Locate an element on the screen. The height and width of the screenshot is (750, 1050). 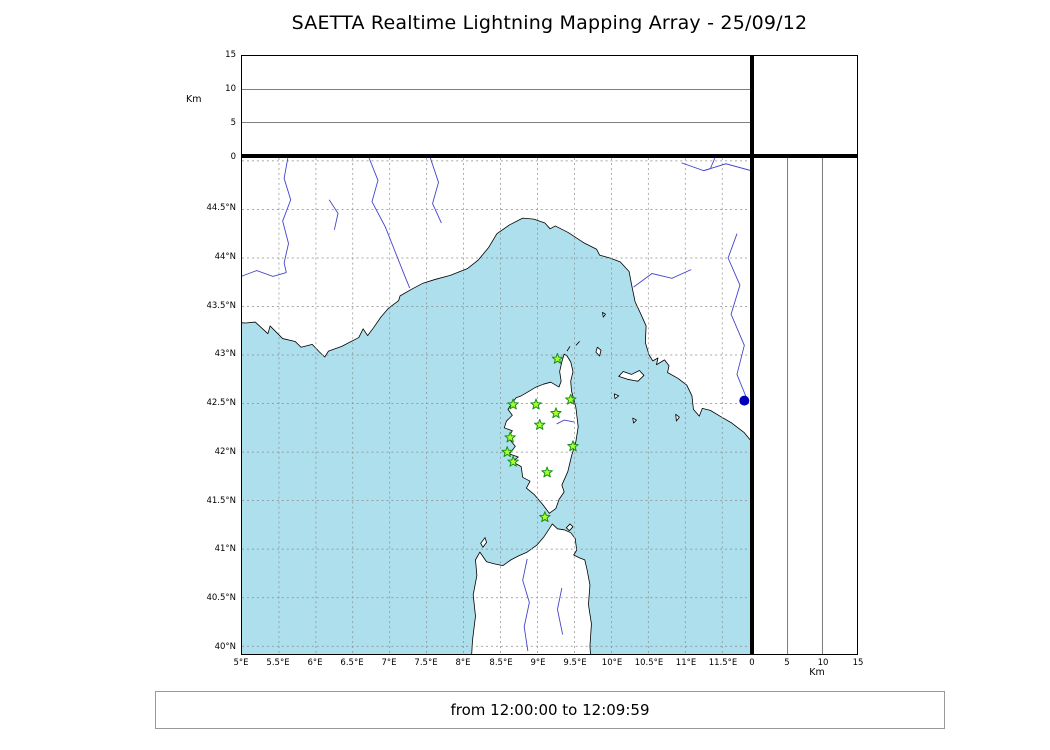
lon-tick-label: 8.5°E is located at coordinates (501, 663).